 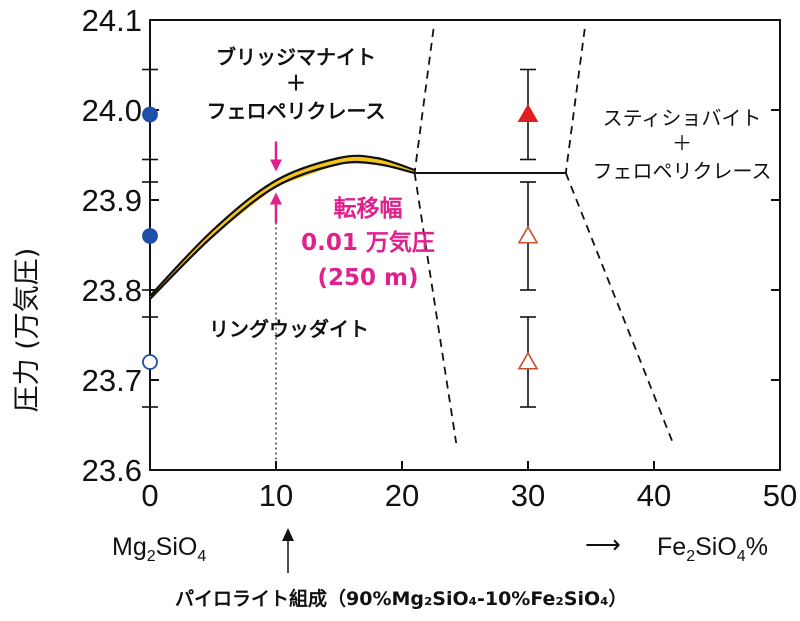 What do you see at coordinates (682, 143) in the screenshot?
I see `label-plus-right: ＋` at bounding box center [682, 143].